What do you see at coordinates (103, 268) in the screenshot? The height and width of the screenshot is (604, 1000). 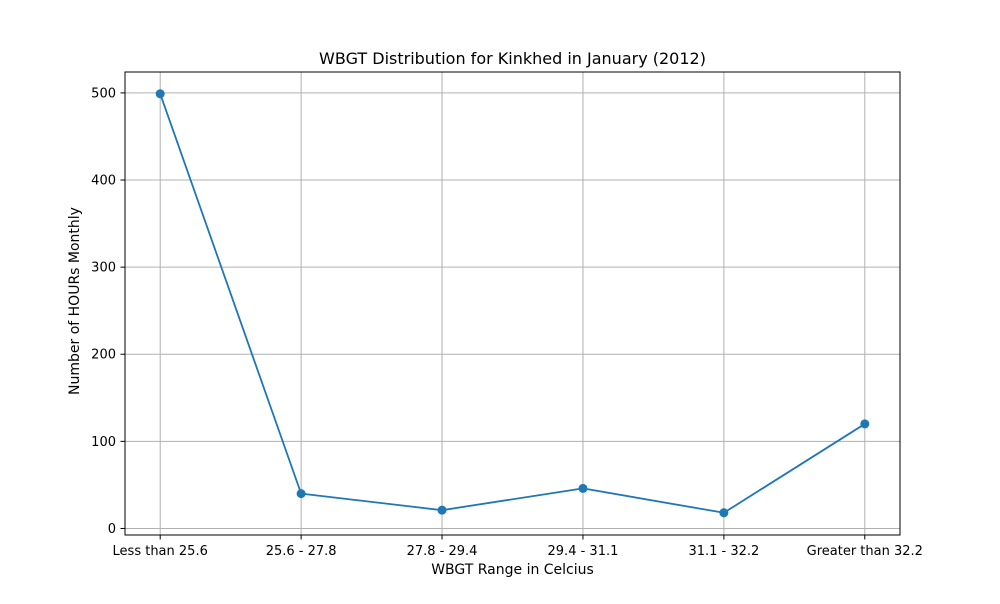 I see `y-tick-label: 300` at bounding box center [103, 268].